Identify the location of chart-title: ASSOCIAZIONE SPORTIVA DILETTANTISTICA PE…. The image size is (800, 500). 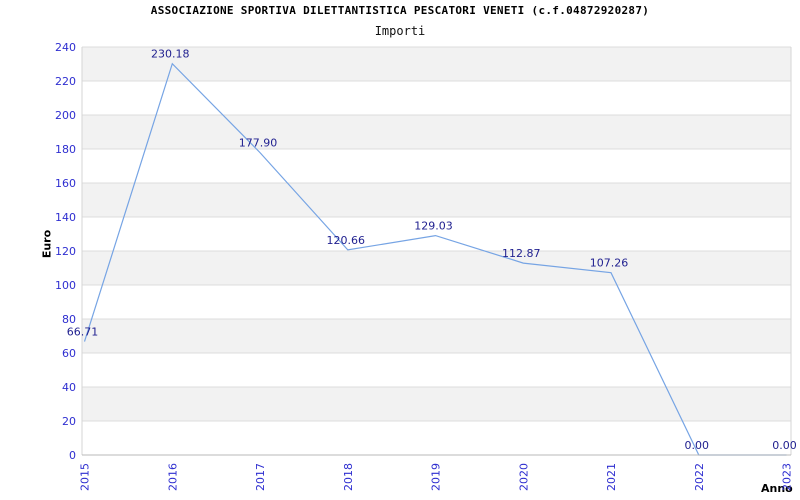
(400, 10).